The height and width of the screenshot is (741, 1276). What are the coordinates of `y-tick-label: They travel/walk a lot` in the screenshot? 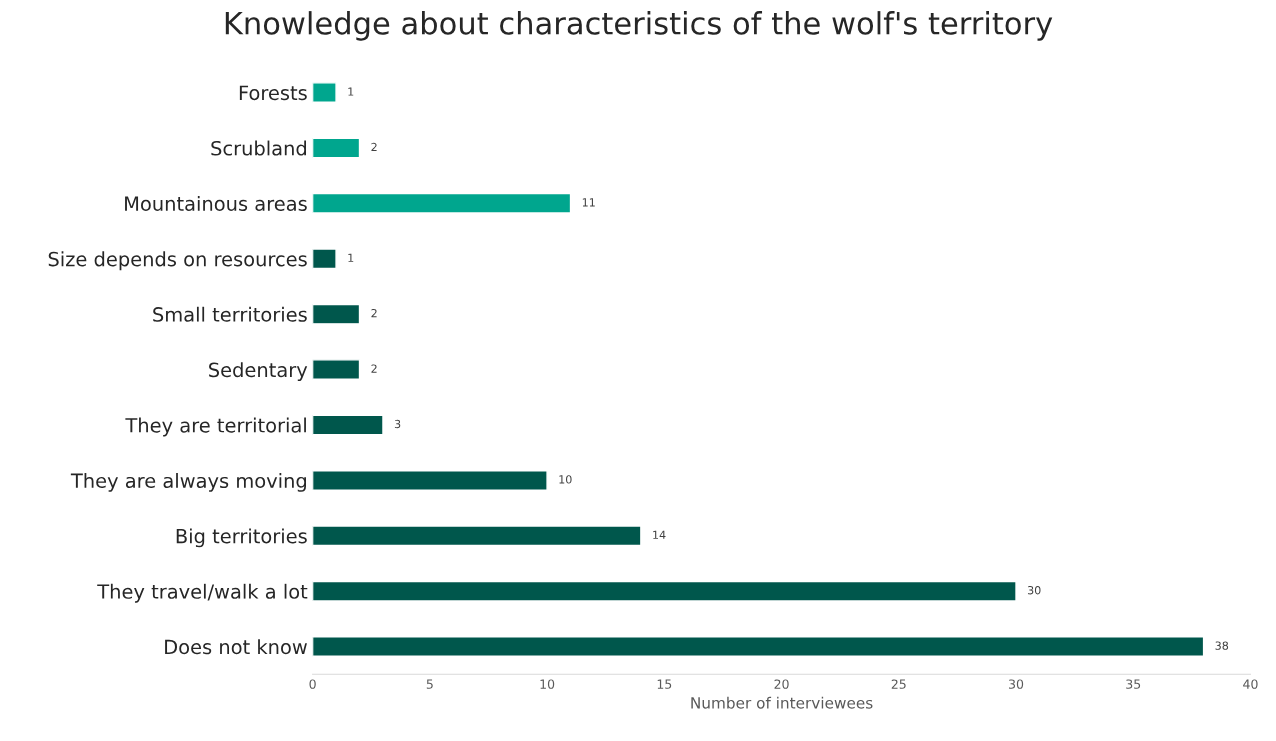 It's located at (202, 593).